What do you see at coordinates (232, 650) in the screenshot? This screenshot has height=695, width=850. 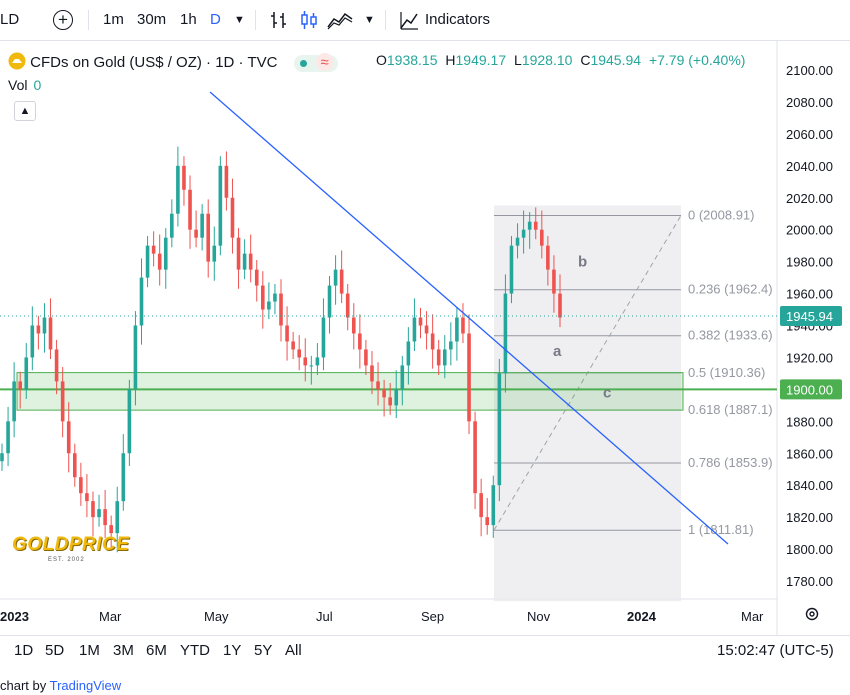 I see `range-1y: 1Y` at bounding box center [232, 650].